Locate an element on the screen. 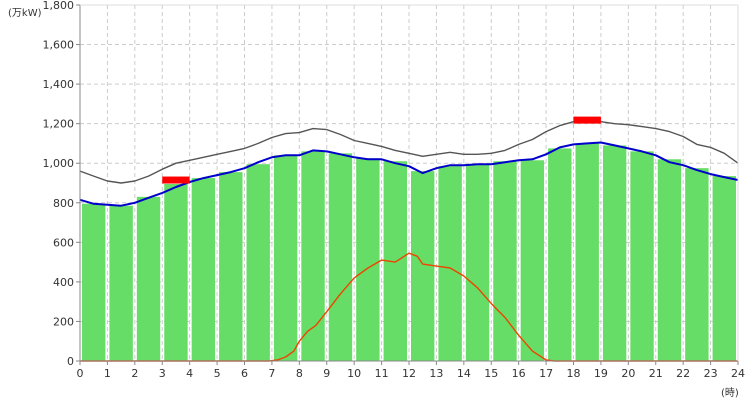 Image resolution: width=750 pixels, height=400 pixels. y-tick-label: 1,600 is located at coordinates (59, 45).